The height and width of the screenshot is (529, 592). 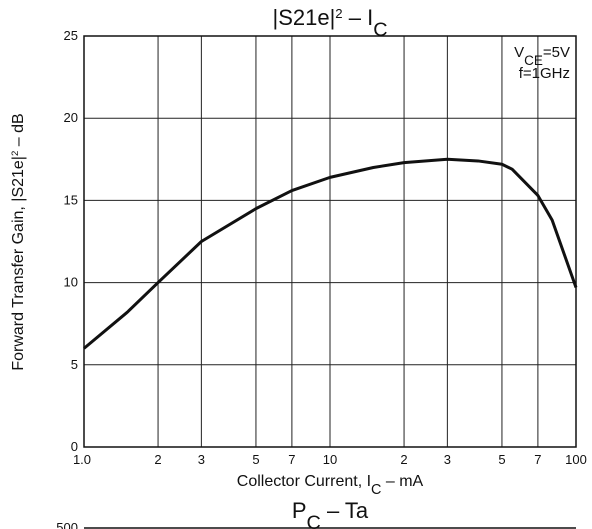 What do you see at coordinates (71, 117) in the screenshot?
I see `y-tick-label: 20` at bounding box center [71, 117].